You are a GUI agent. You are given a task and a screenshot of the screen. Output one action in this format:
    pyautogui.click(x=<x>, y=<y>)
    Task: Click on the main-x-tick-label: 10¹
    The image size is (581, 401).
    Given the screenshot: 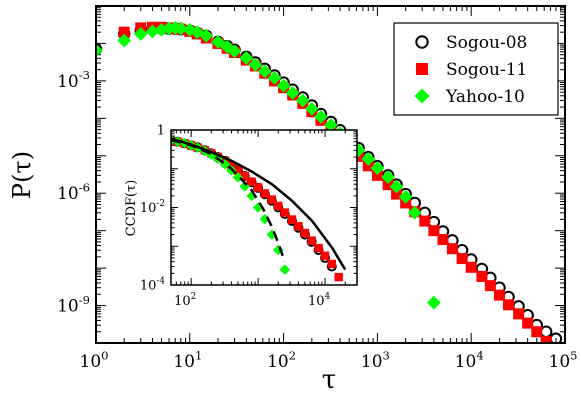 What is the action you would take?
    pyautogui.click(x=187, y=360)
    